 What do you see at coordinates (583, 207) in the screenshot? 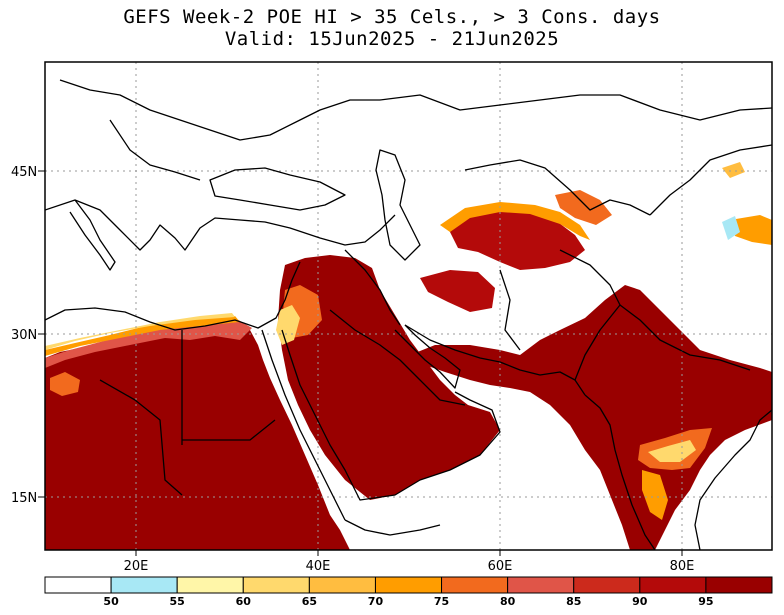
I see `field-tajik-patch` at bounding box center [583, 207].